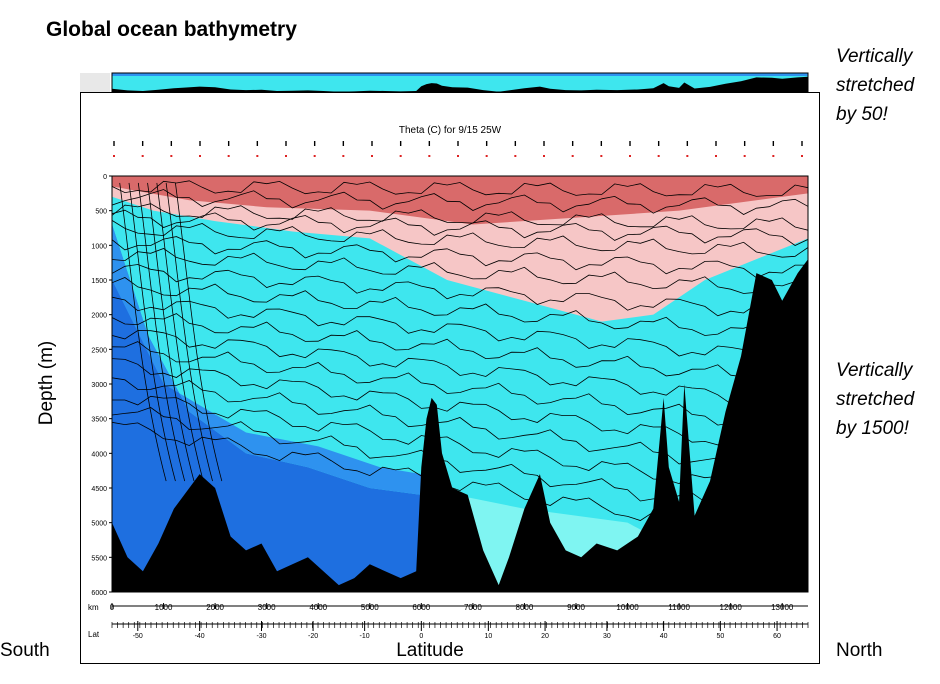 This screenshot has height=684, width=940. What do you see at coordinates (664, 636) in the screenshot?
I see `lat-tick-label: 40` at bounding box center [664, 636].